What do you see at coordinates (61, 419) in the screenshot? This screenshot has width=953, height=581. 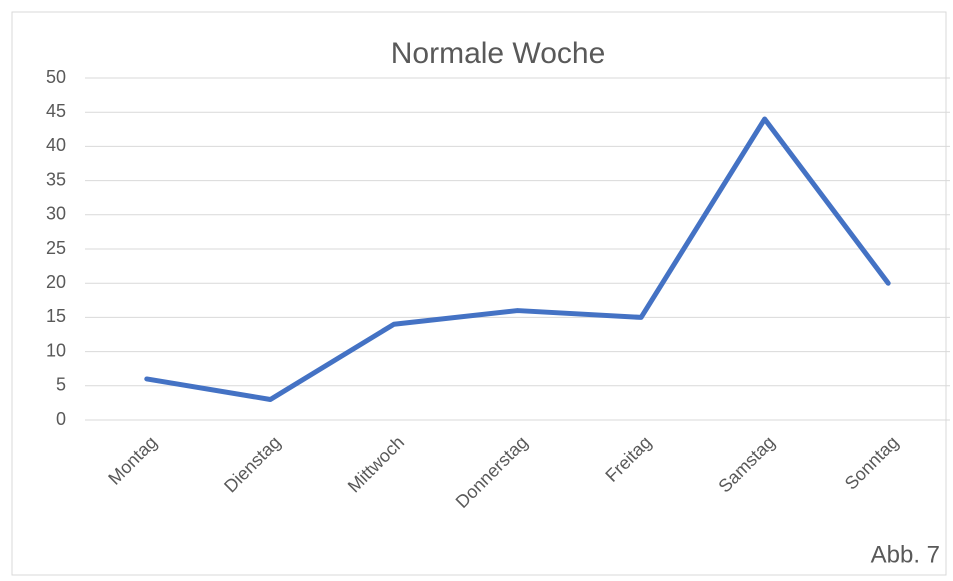 I see `y-tick-label: 0` at bounding box center [61, 419].